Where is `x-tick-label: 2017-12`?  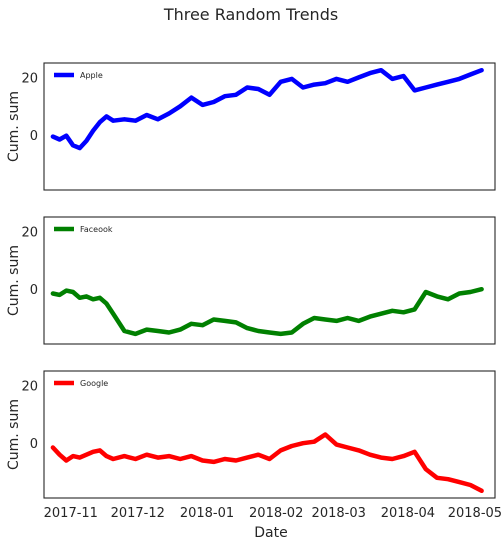 x-tick-label: 2017-12 is located at coordinates (138, 513).